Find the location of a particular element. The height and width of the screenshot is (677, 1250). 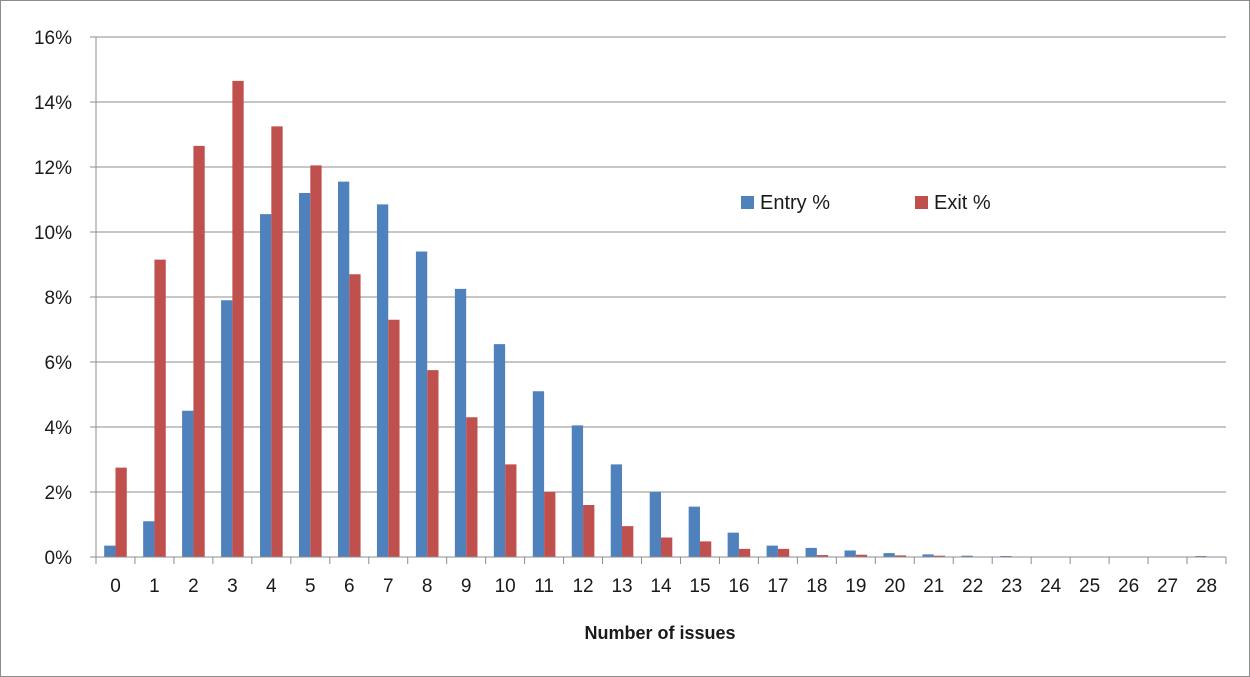

x-tick-label: 27 is located at coordinates (1167, 586).